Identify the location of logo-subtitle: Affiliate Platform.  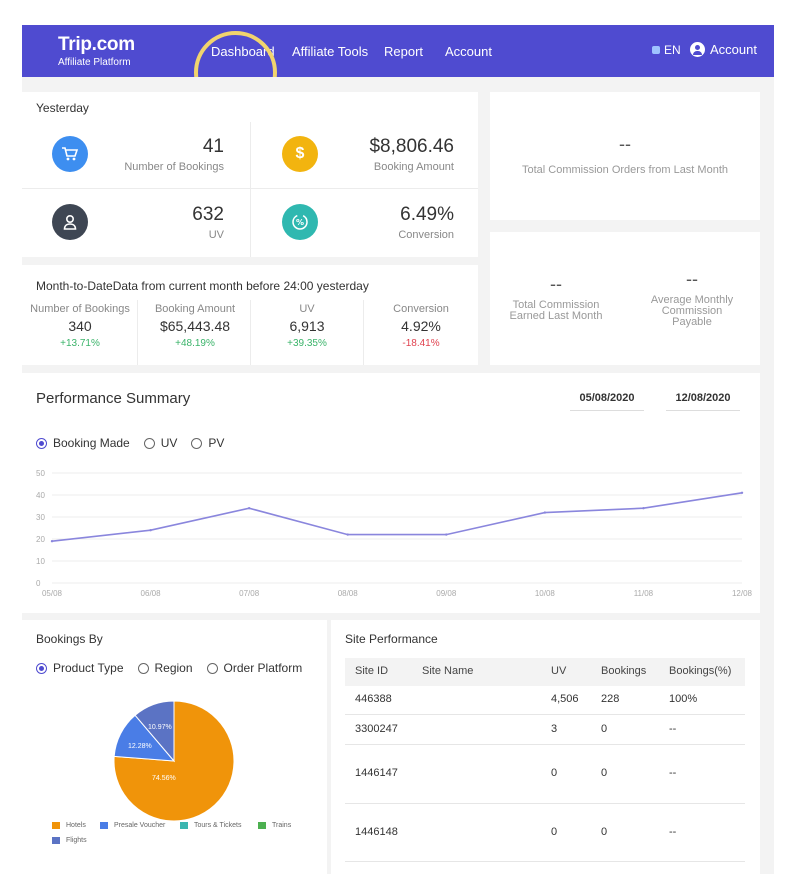
(94, 62).